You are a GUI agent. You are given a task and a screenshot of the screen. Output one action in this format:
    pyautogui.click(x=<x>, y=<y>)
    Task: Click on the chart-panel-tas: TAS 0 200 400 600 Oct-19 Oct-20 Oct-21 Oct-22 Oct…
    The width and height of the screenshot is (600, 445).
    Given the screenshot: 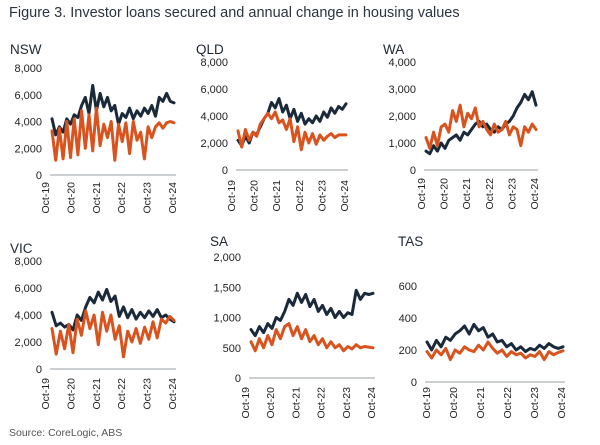 What is the action you would take?
    pyautogui.click(x=483, y=326)
    